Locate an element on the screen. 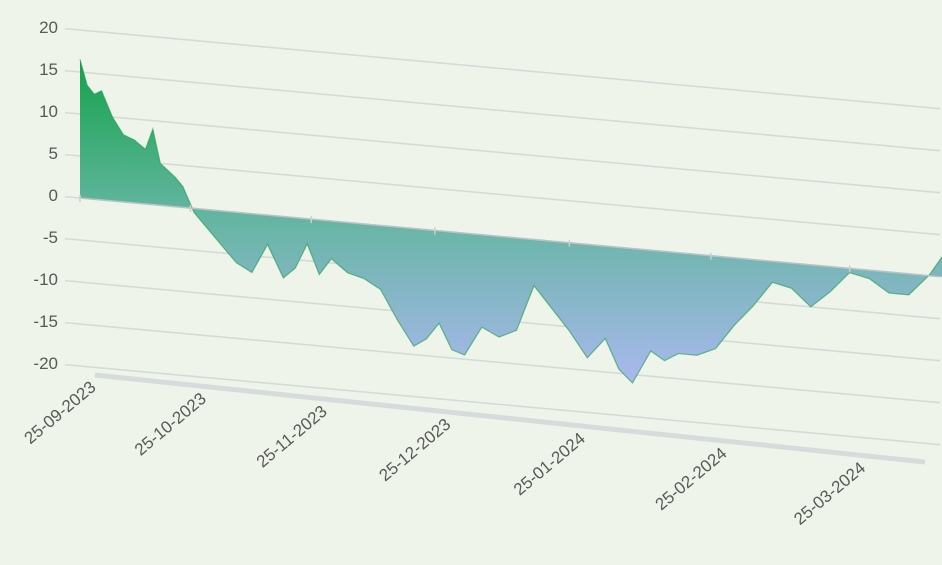 The height and width of the screenshot is (565, 942). y-tick-label: 20 is located at coordinates (48, 27).